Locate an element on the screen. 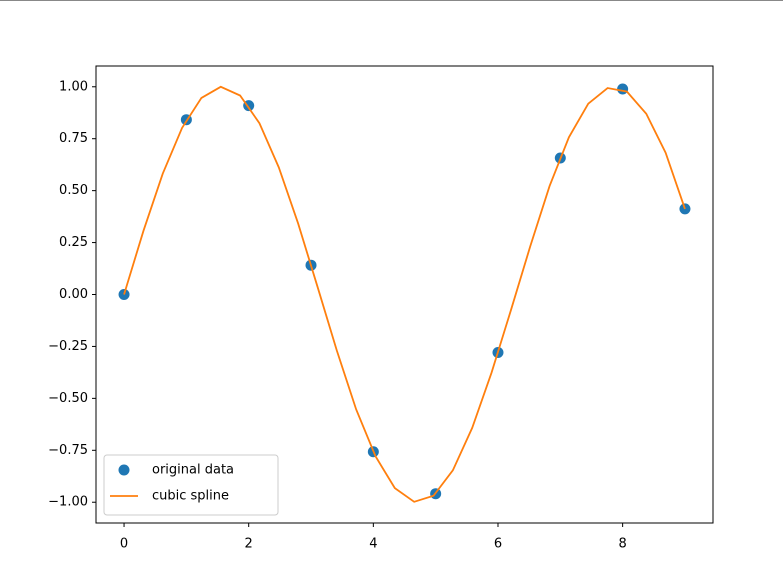  data-point is located at coordinates (623, 89).